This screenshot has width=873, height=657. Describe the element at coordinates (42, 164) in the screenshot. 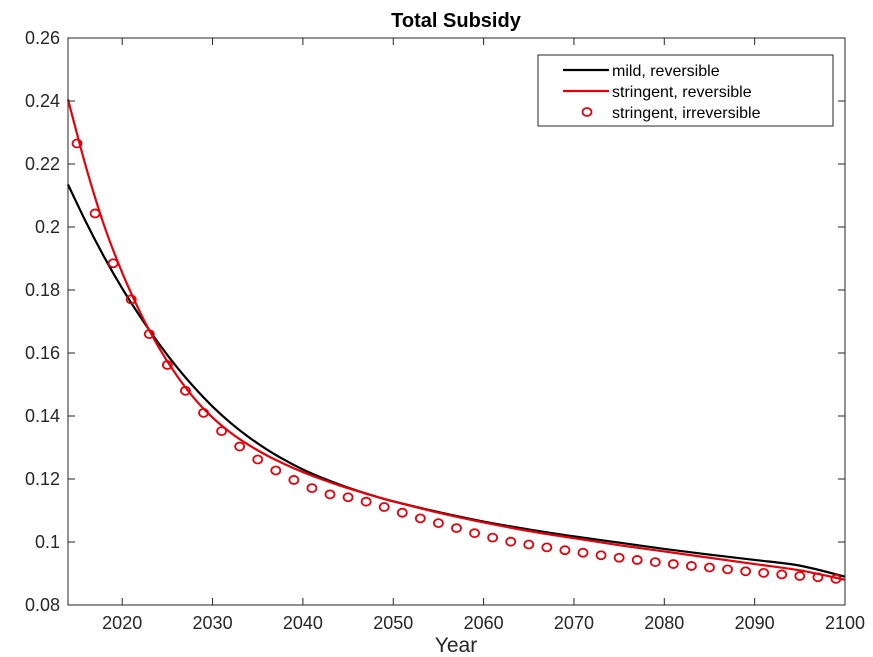

I see `y-tick-label: 0.22` at that location.